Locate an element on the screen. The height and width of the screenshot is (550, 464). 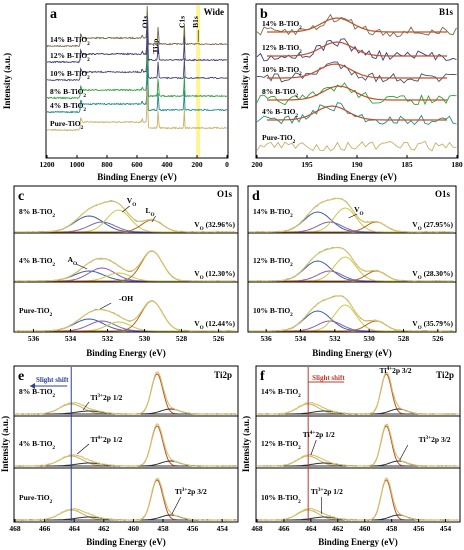
oh-annotation: -OH is located at coordinates (126, 298).